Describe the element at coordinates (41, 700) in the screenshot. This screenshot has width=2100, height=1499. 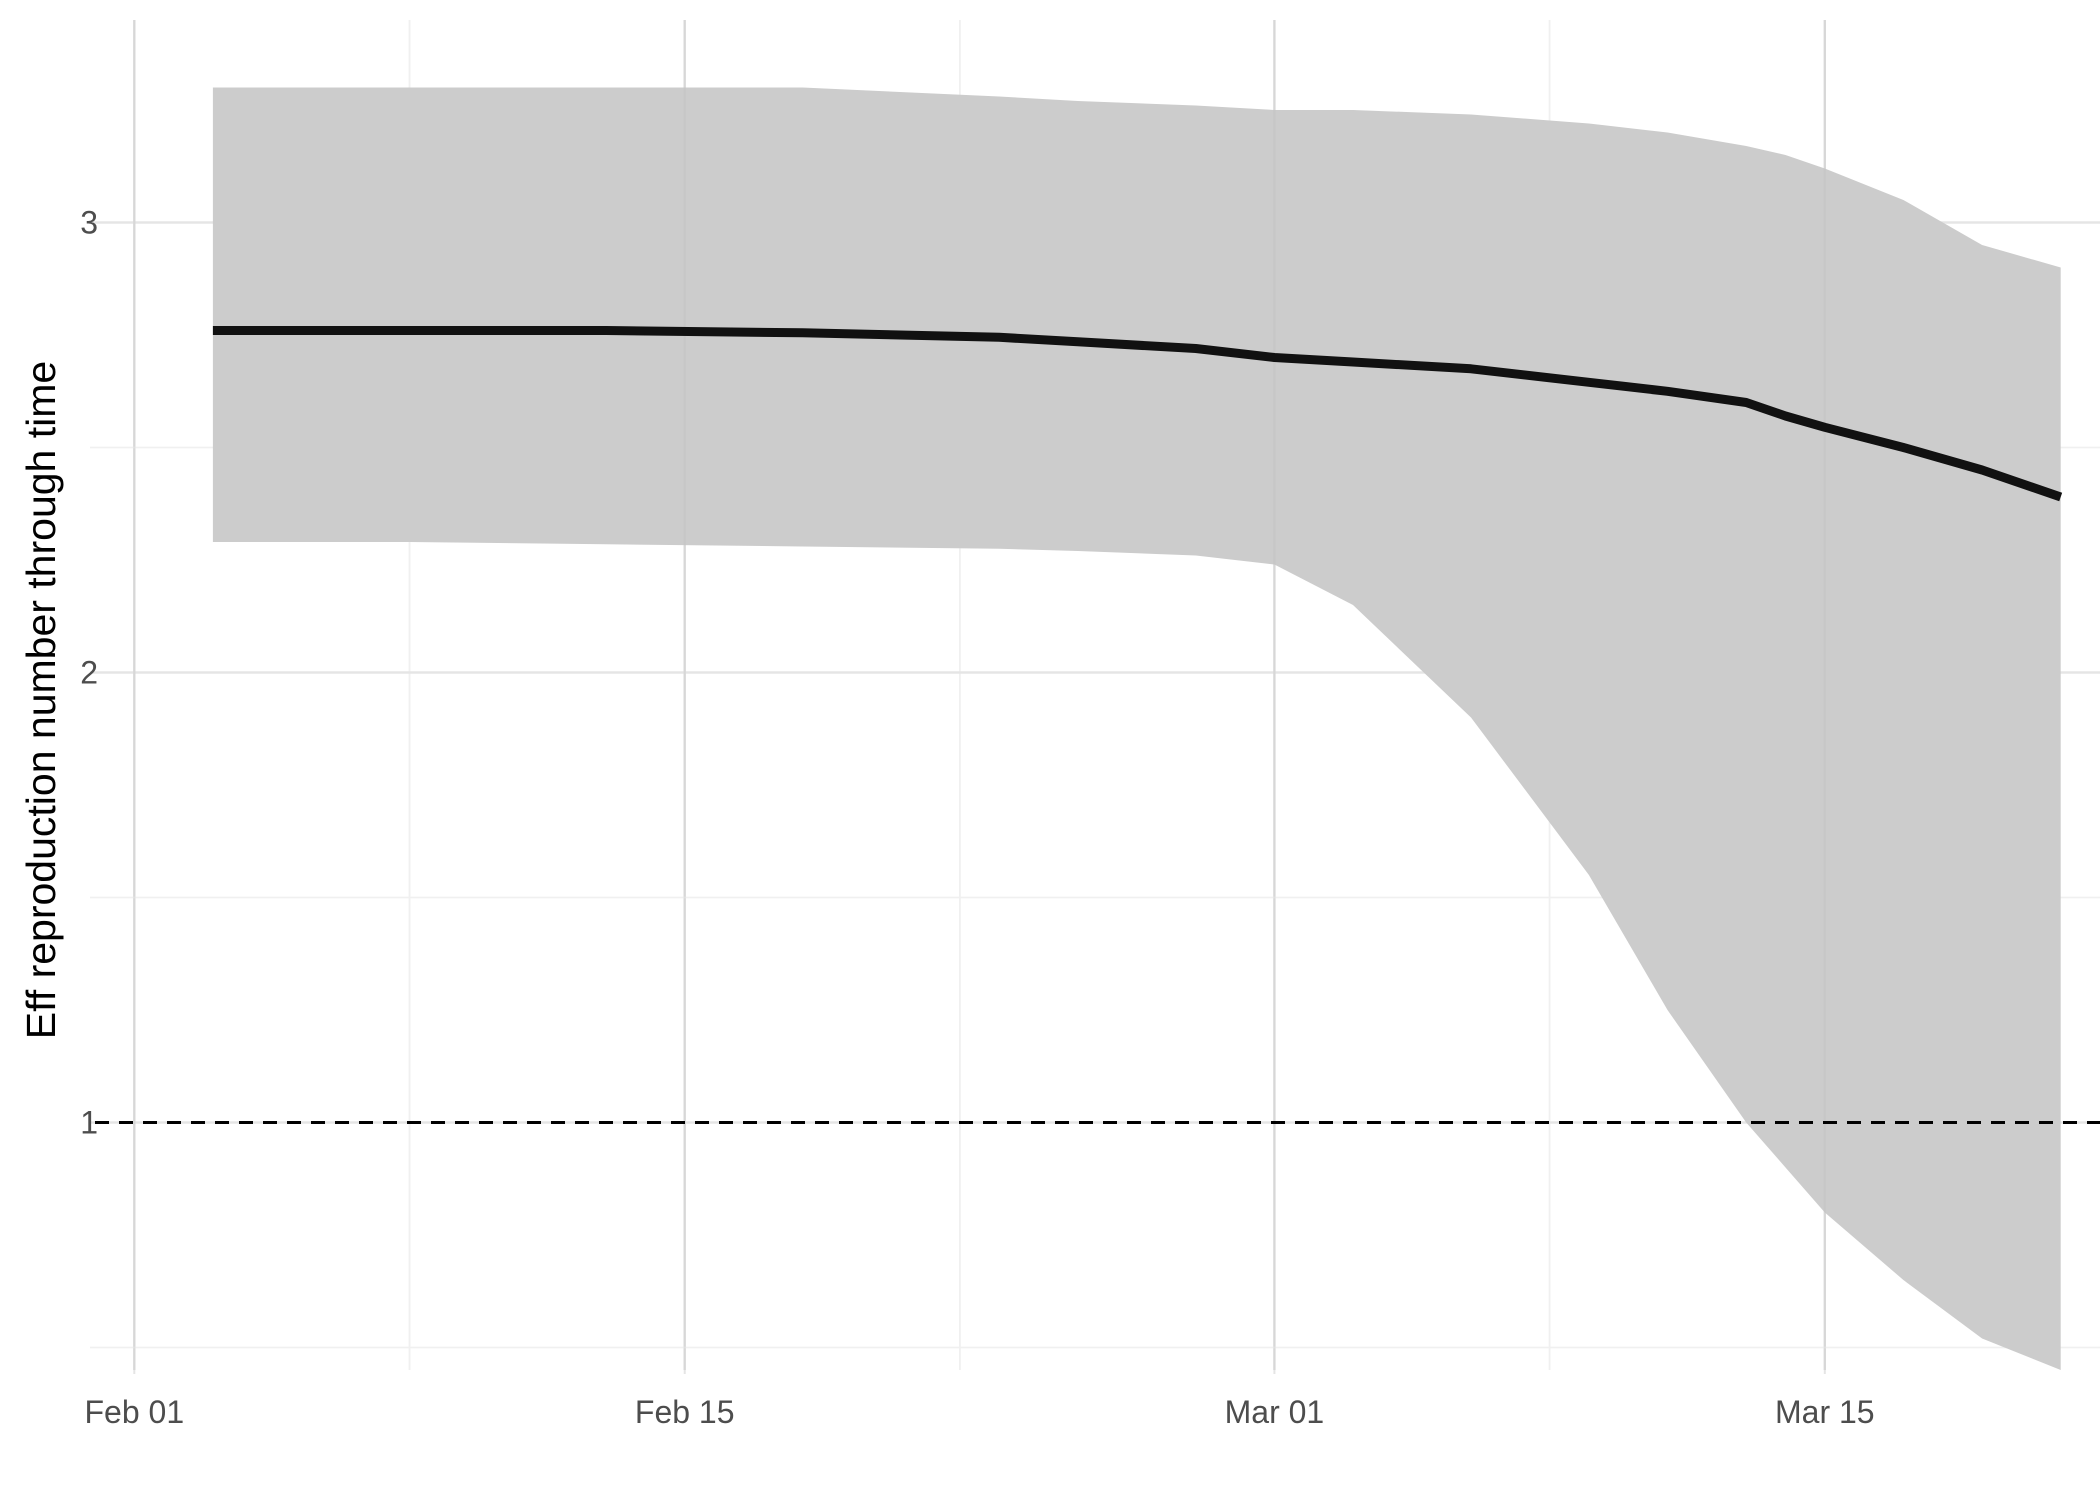
I see `y-axis-title: Eff reproduction number through time` at that location.